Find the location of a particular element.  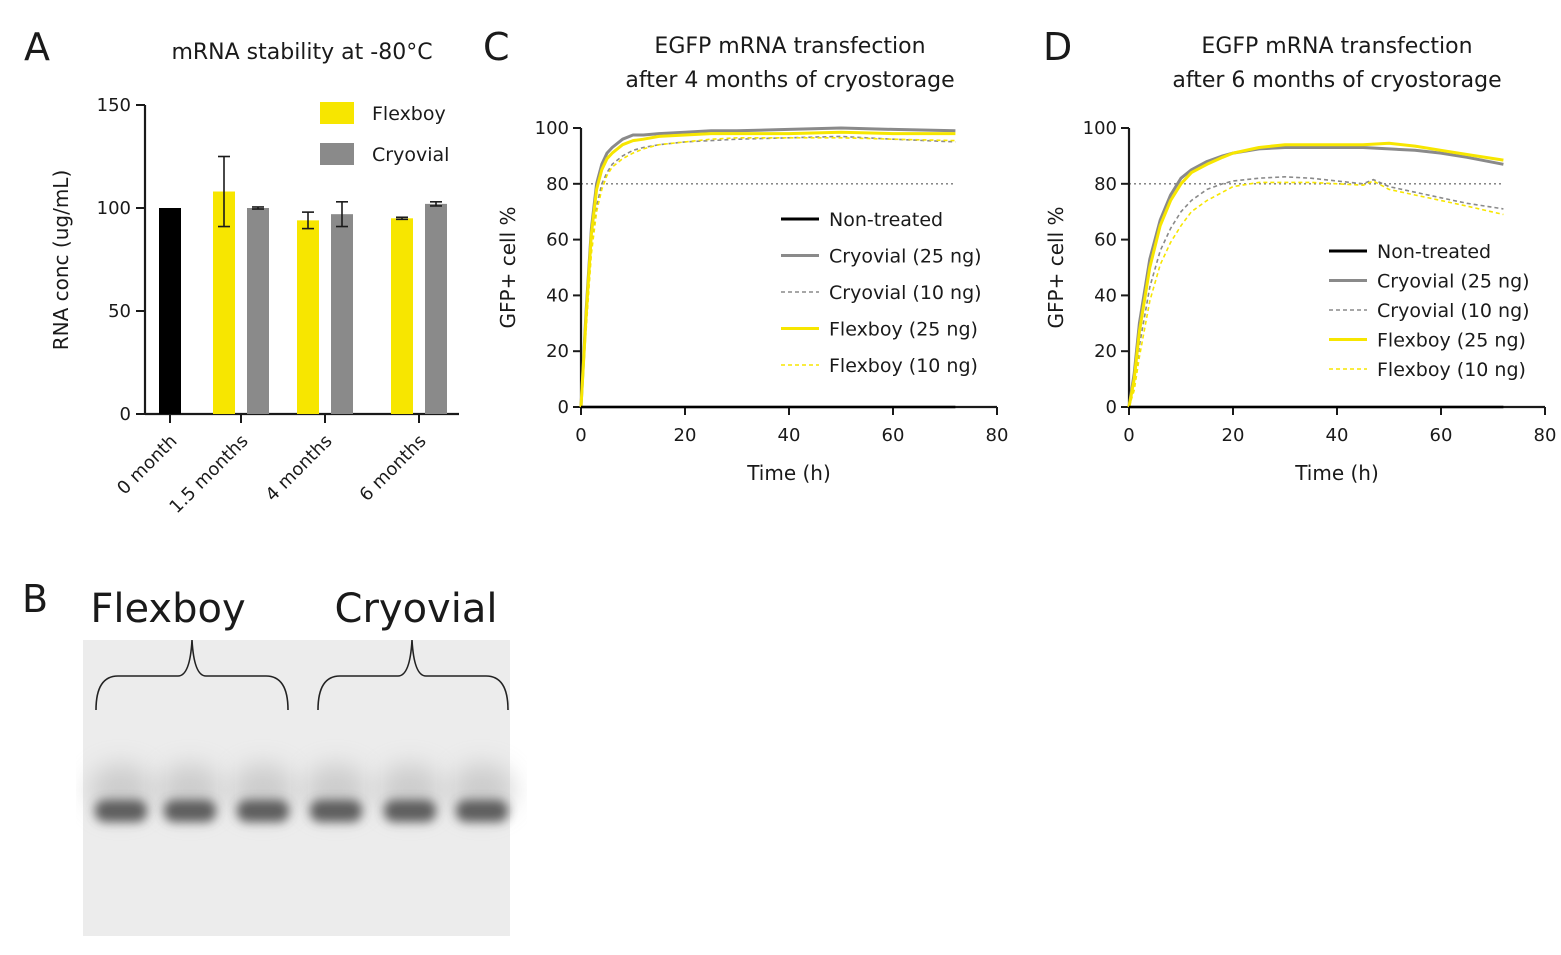

x-tick-label-d: 80 is located at coordinates (1545, 435).